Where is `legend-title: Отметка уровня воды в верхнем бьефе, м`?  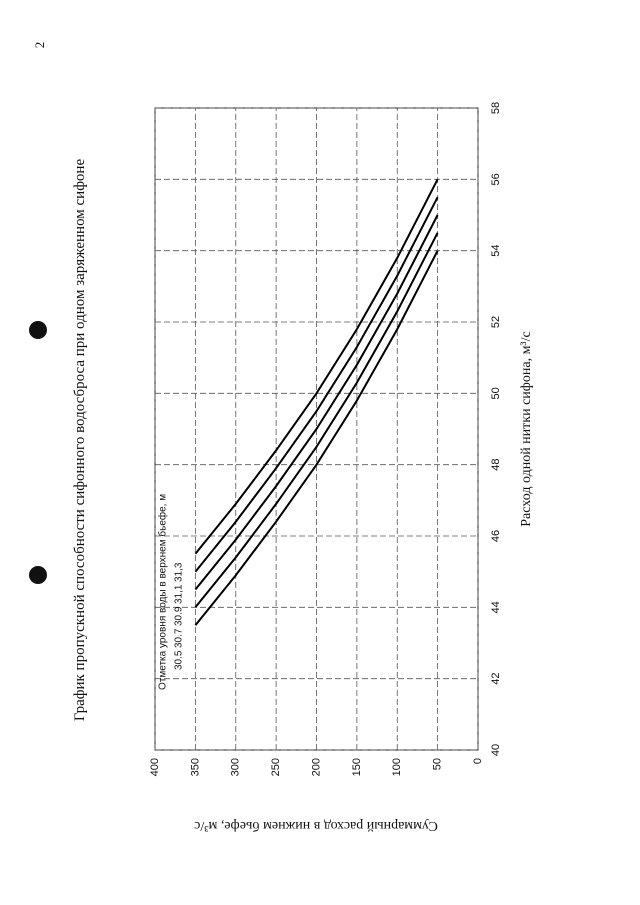
legend-title: Отметка уровня воды в верхнем бьефе, м is located at coordinates (163, 592).